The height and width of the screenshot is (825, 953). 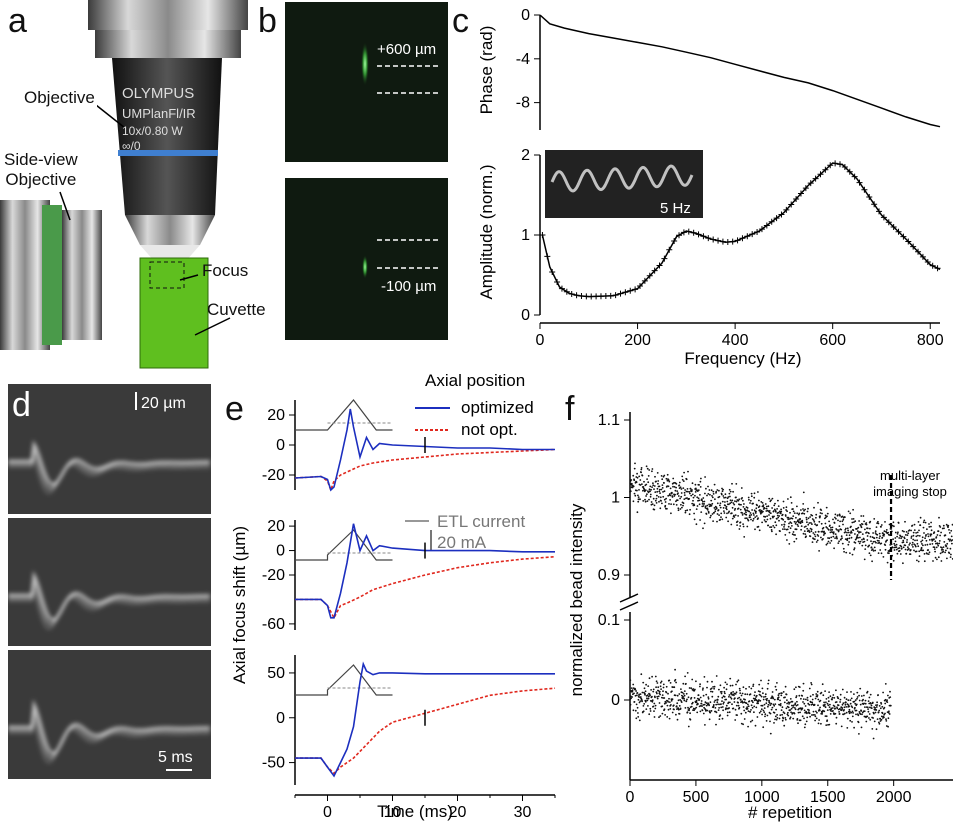 What do you see at coordinates (675, 208) in the screenshot?
I see `c-inset-label: 5 Hz` at bounding box center [675, 208].